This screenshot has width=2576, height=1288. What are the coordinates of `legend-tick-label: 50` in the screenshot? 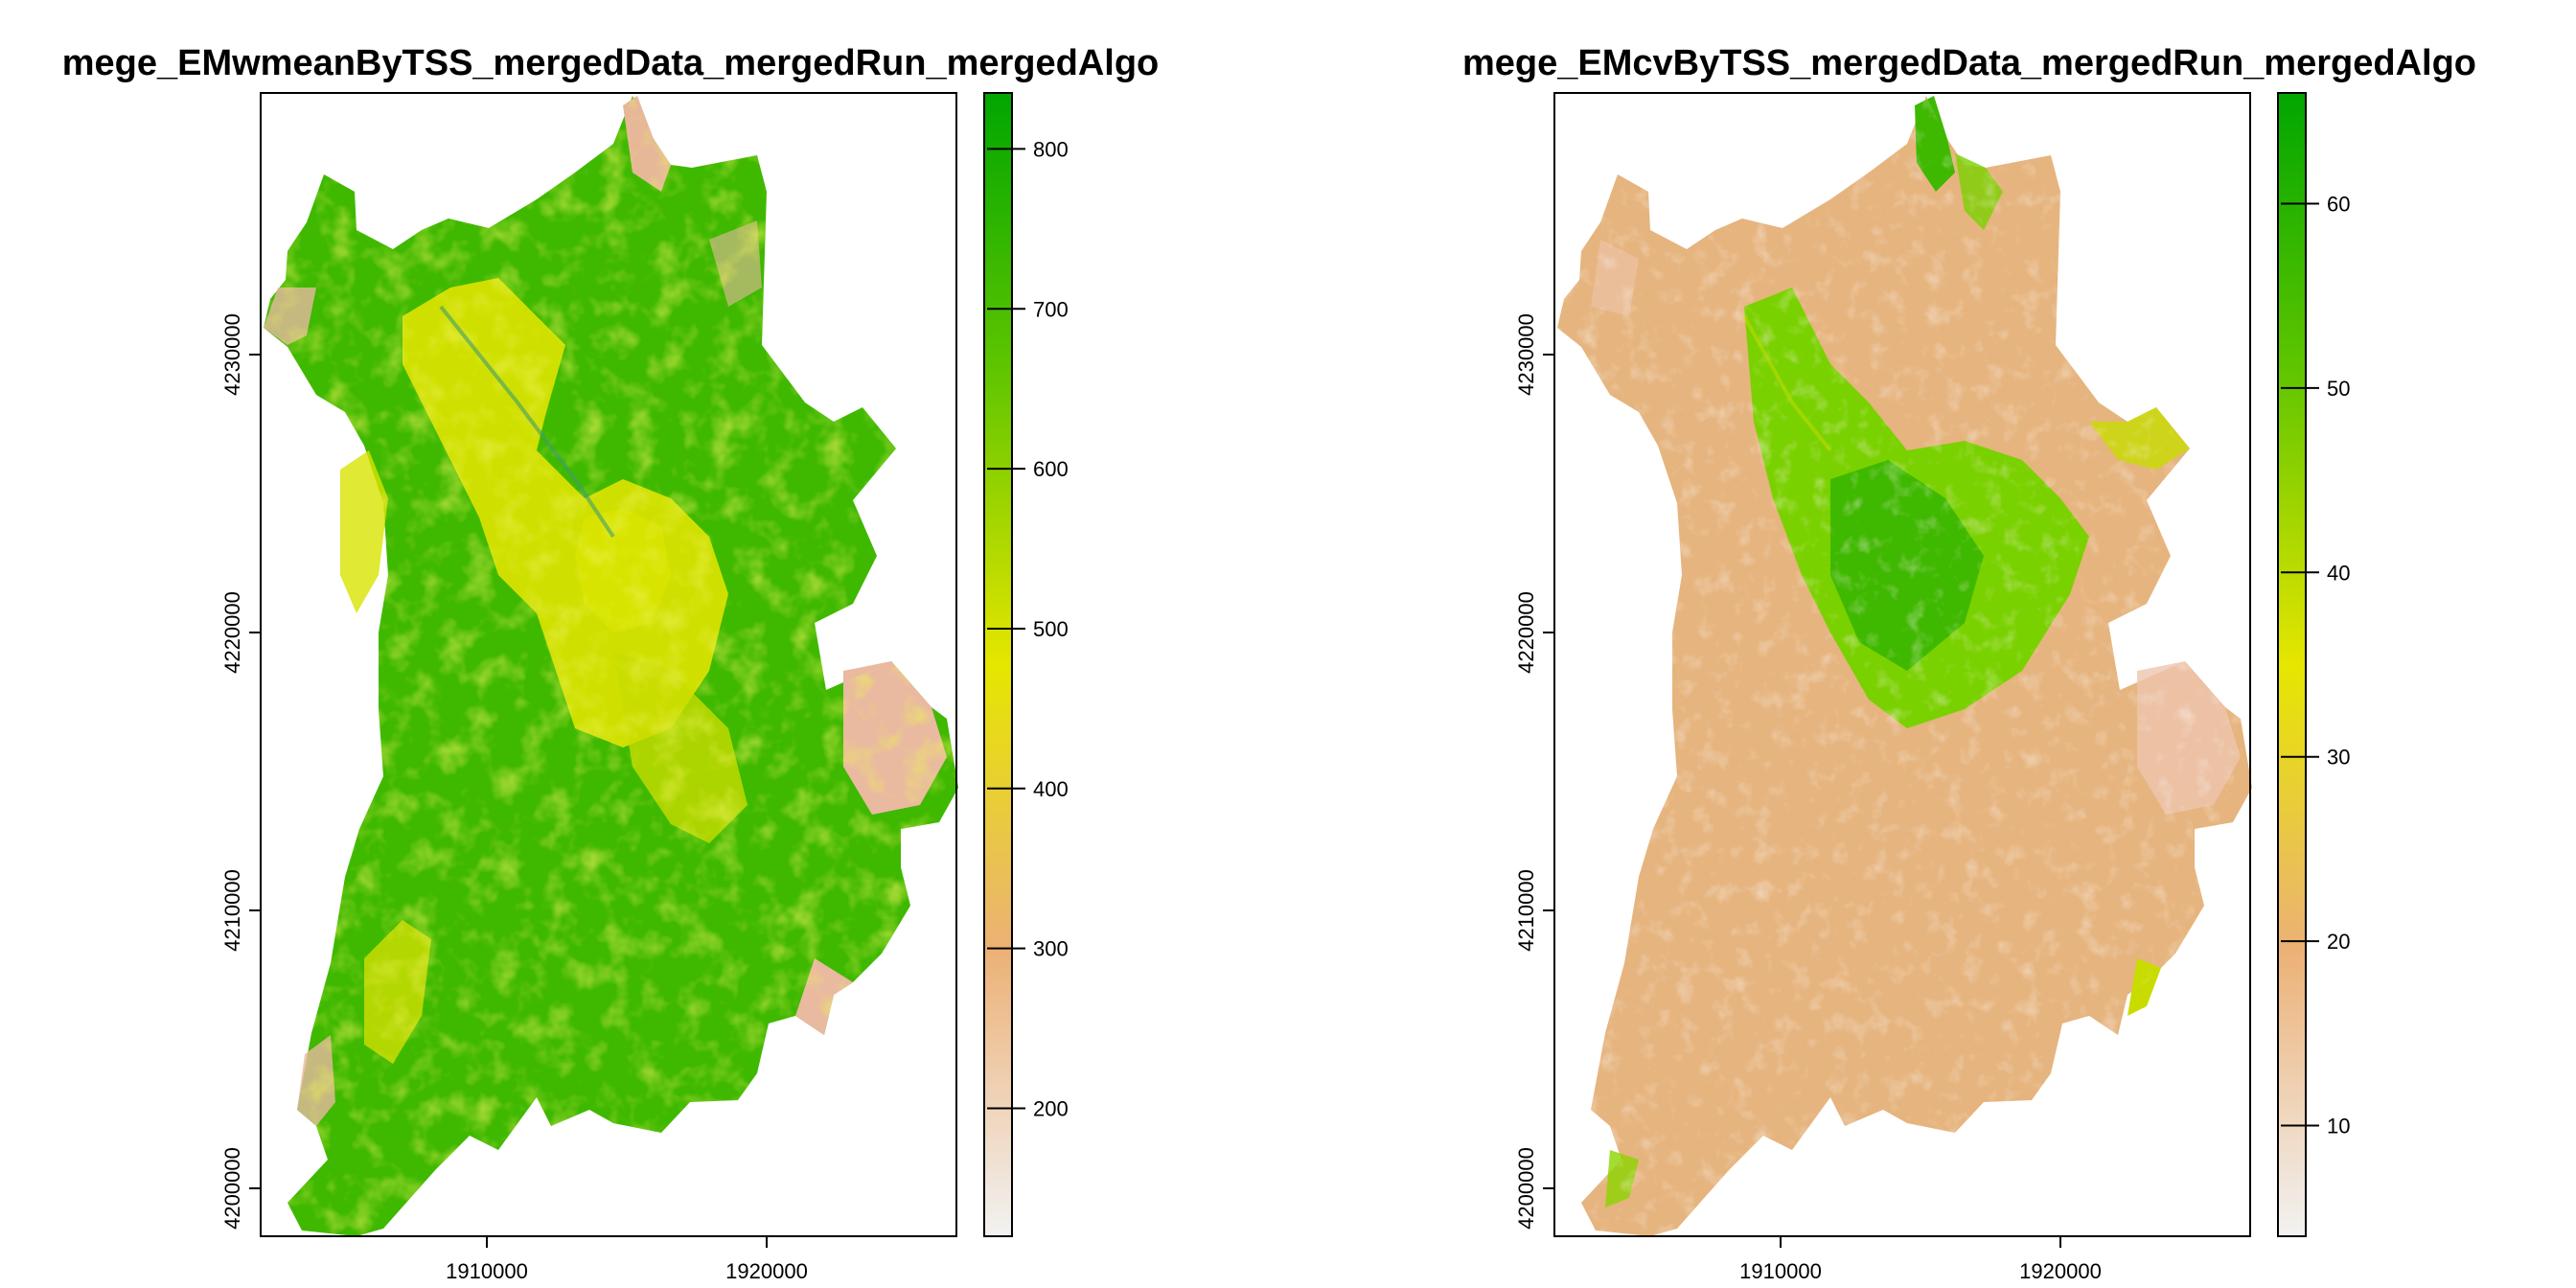 It's located at (2338, 389).